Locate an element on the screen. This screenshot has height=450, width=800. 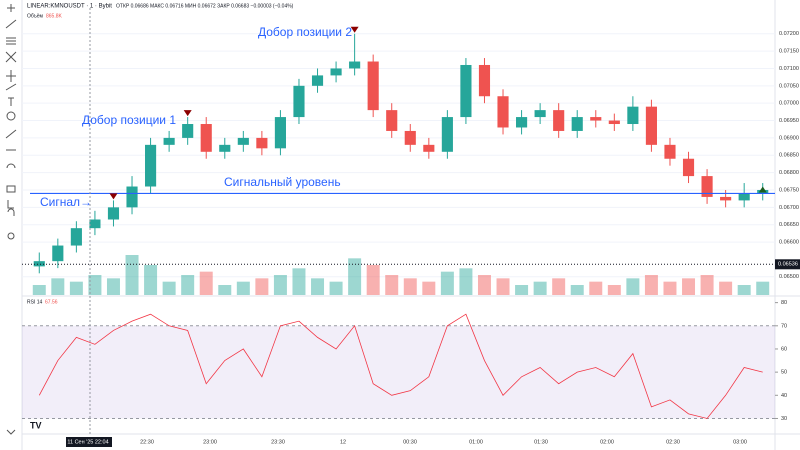
annotation: Добор позиции 1 is located at coordinates (129, 120).